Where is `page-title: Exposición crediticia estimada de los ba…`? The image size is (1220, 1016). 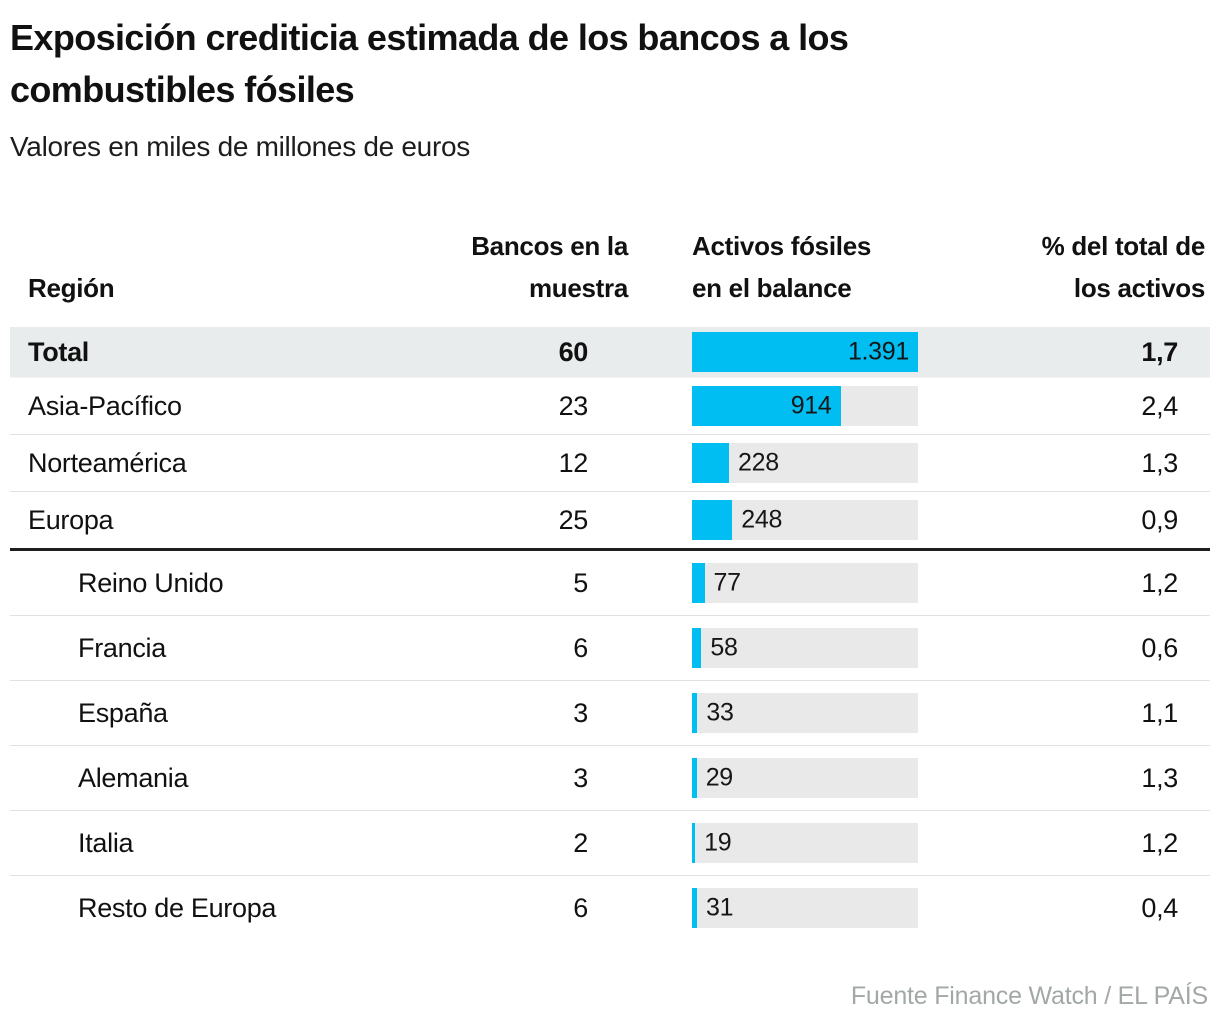
page-title: Exposición crediticia estimada de los ba… is located at coordinates (429, 63).